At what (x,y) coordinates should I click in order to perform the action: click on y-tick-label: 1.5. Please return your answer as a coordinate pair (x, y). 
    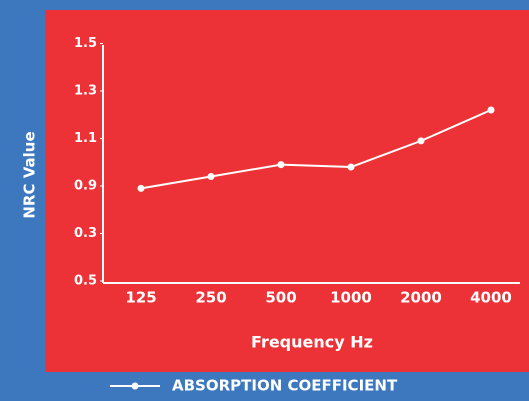
    Looking at the image, I should click on (85, 43).